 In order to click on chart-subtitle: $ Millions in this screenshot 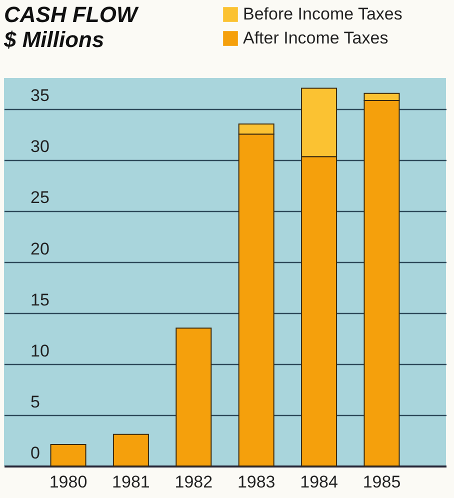, I will do `click(53, 39)`.